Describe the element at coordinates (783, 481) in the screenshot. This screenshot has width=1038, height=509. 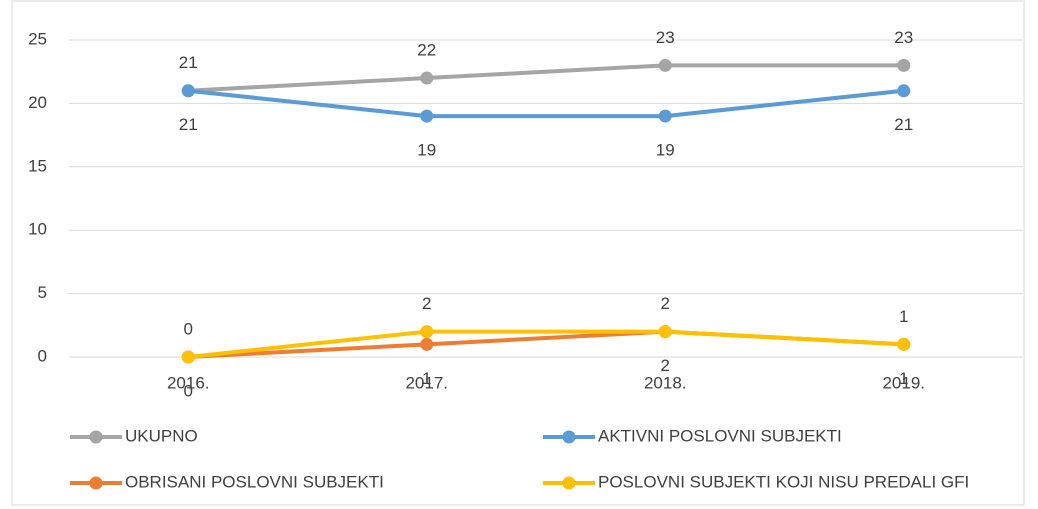
I see `legend-label: POSLOVNI SUBJEKTI KOJI NISU PREDALI GFI` at that location.